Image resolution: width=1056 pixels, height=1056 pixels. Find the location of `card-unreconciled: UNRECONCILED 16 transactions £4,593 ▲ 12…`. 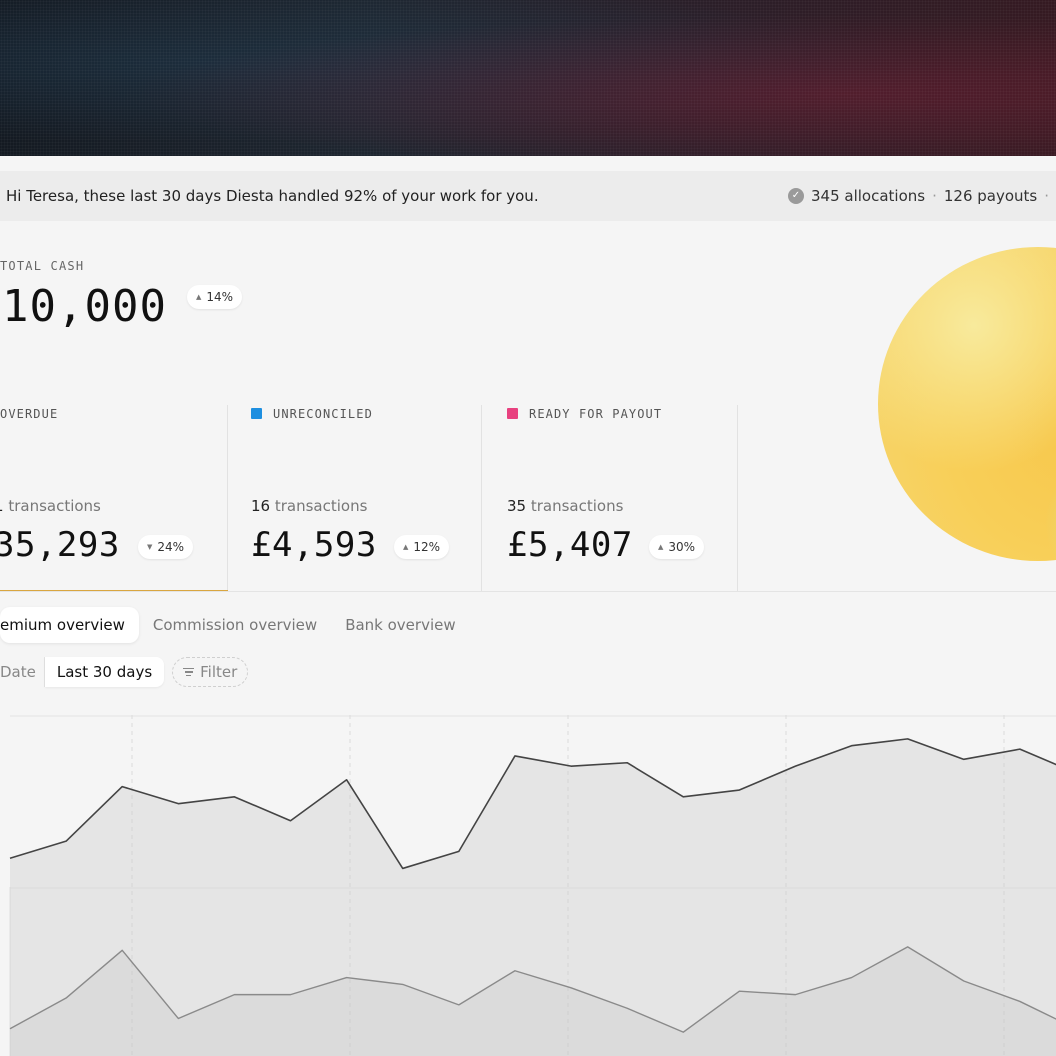

card-unreconciled: UNRECONCILED 16 transactions £4,593 ▲ 12… is located at coordinates (366, 497).